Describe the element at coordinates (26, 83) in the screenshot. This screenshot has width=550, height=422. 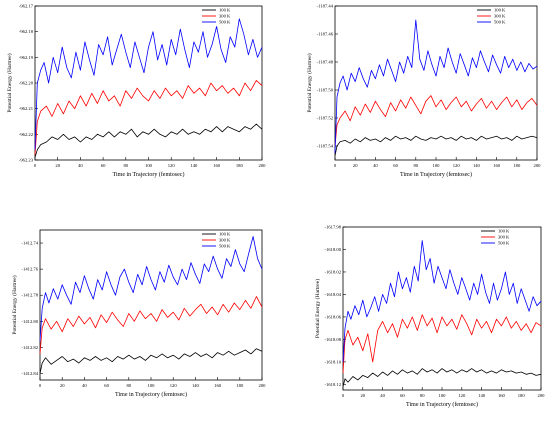
I see `y-tick-label: -962.20` at that location.